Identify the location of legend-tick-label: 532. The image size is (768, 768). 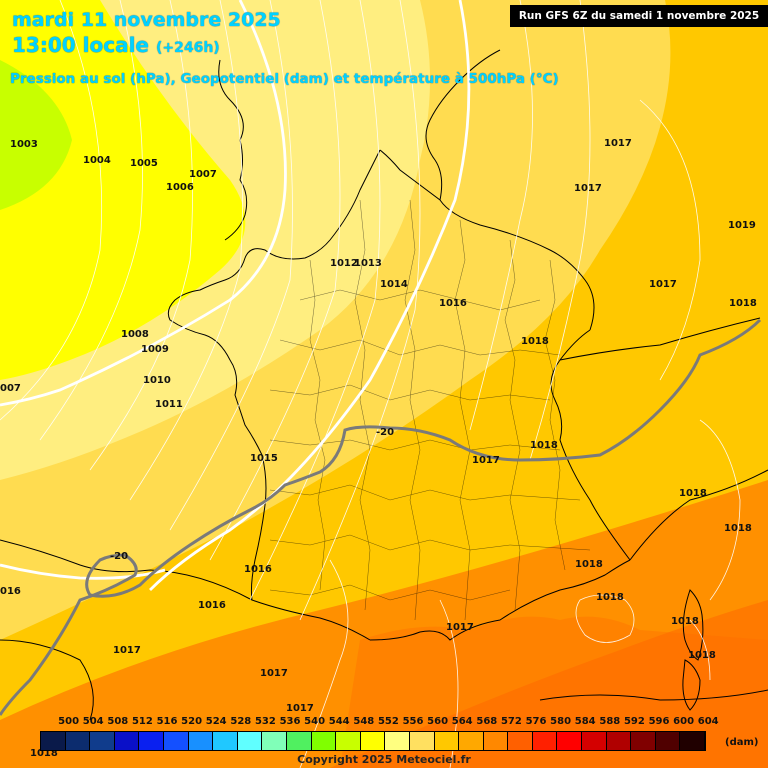
(265, 721).